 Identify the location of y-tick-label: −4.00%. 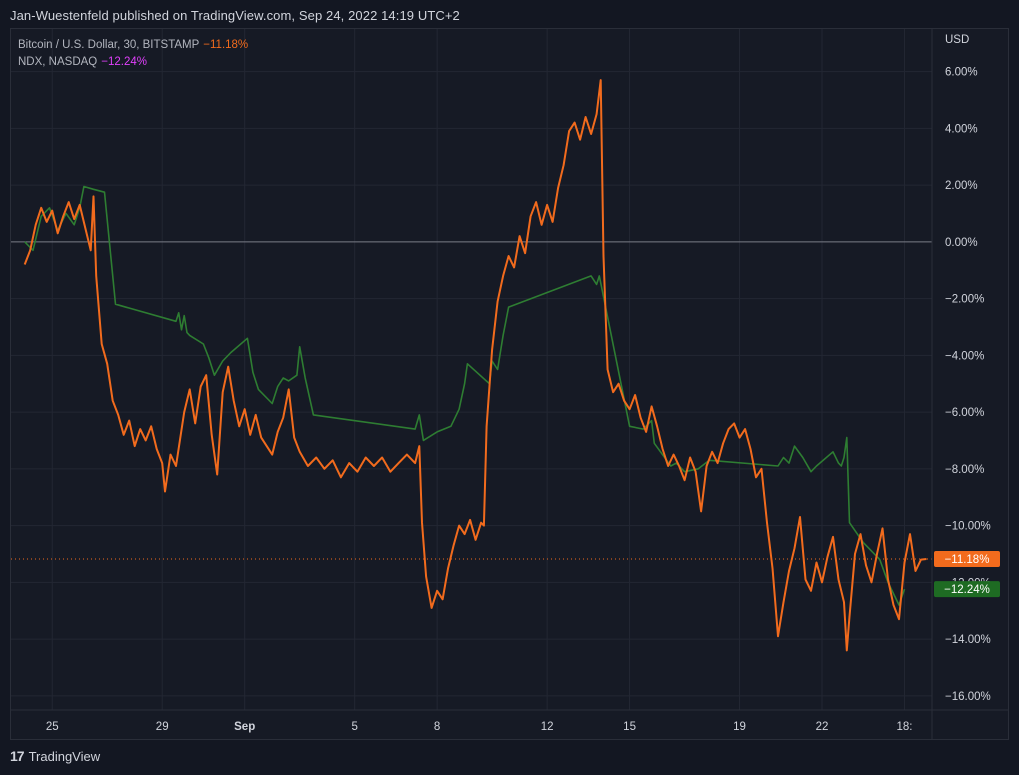
(964, 356).